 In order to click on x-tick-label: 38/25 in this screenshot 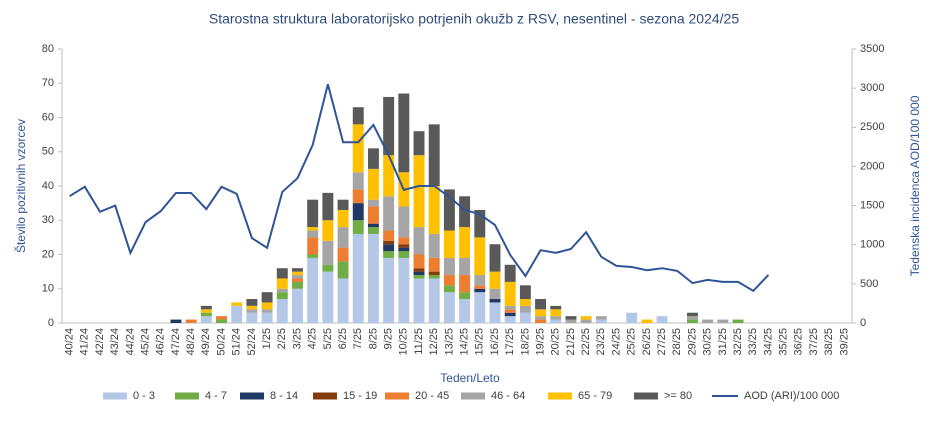, I will do `click(829, 342)`.